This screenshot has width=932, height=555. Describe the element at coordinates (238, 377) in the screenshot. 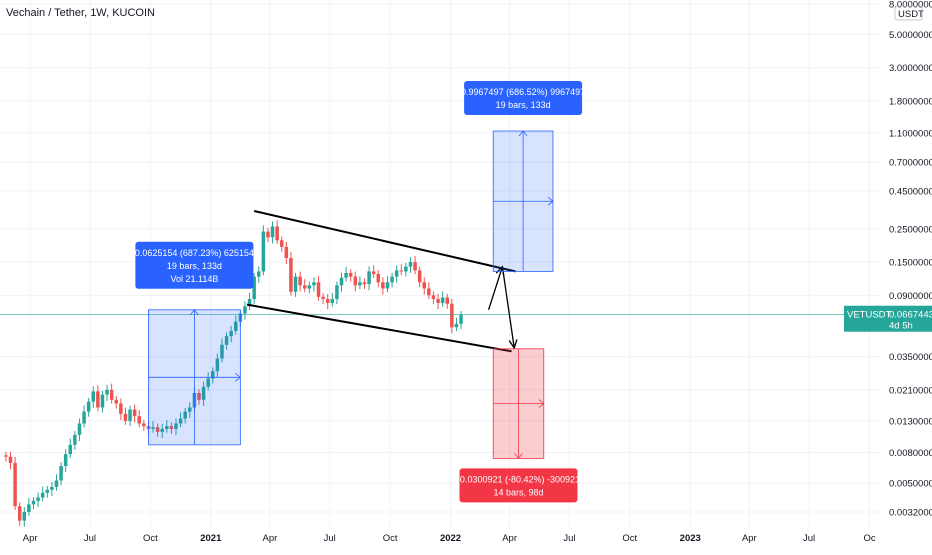

I see `measure-first-harrow` at that location.